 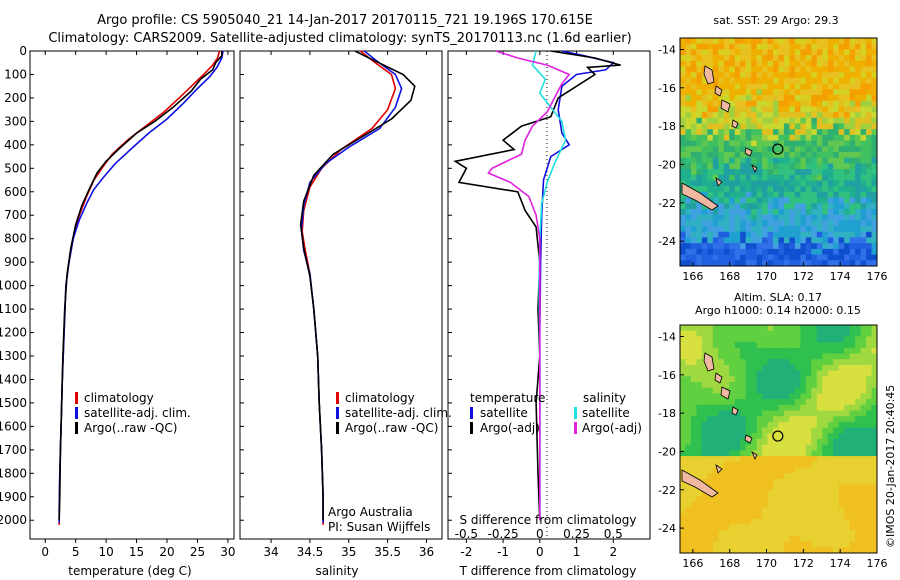 I want to click on sst-map-frame, so click(x=778, y=152).